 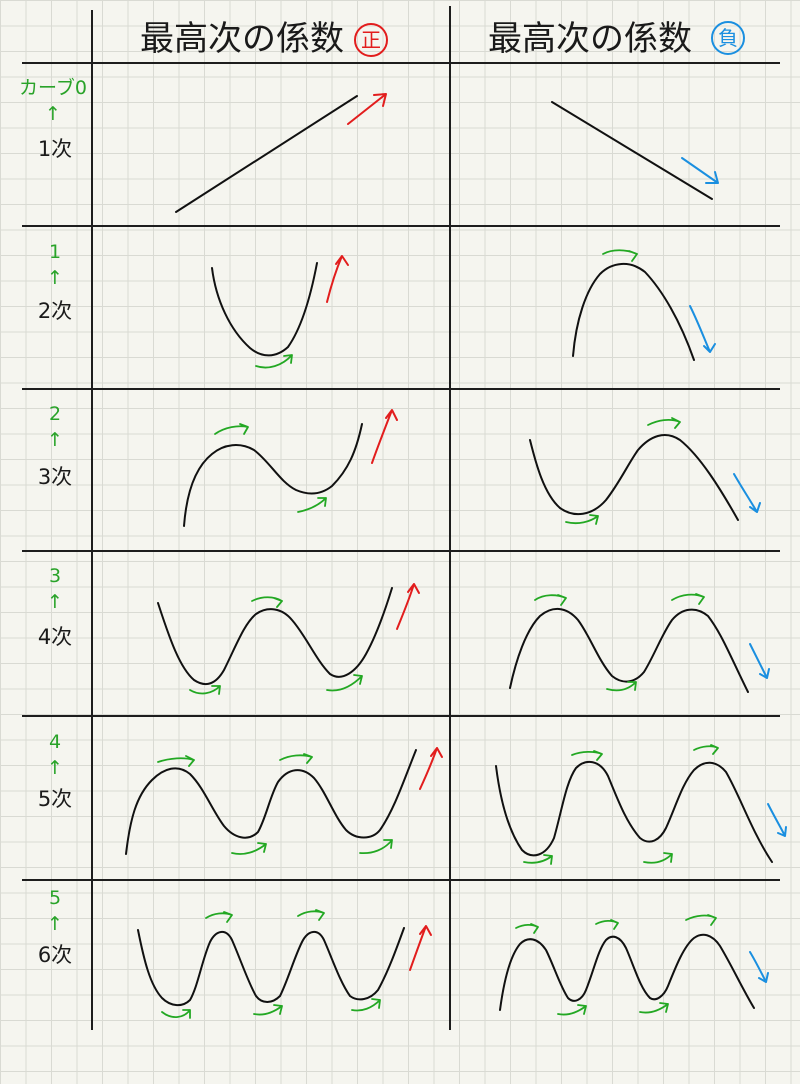 What do you see at coordinates (55, 898) in the screenshot?
I see `curve-count-label: 5` at bounding box center [55, 898].